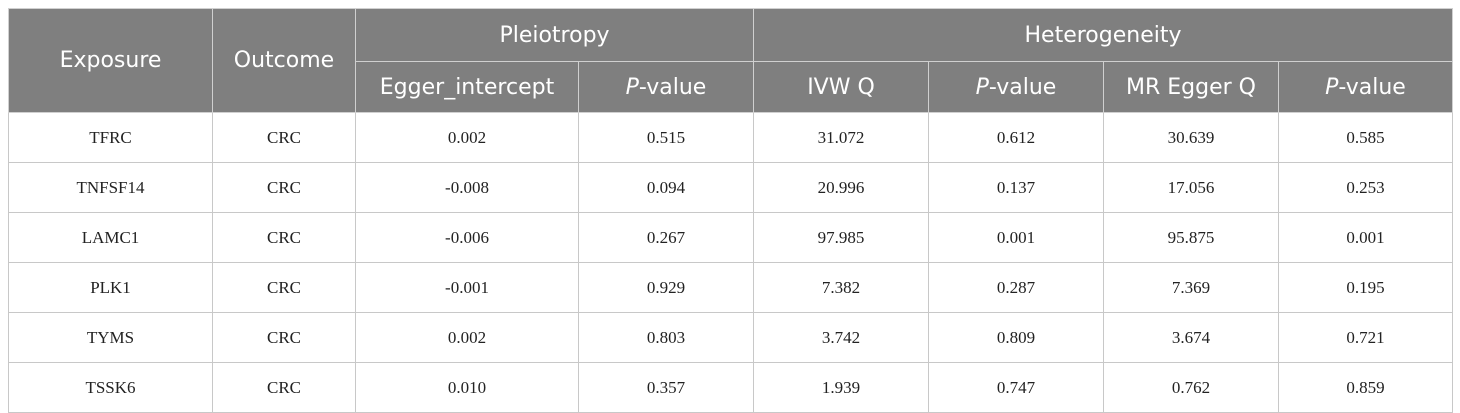 This screenshot has height=413, width=1460. What do you see at coordinates (110, 237) in the screenshot?
I see `table-cell: LAMC1` at bounding box center [110, 237].